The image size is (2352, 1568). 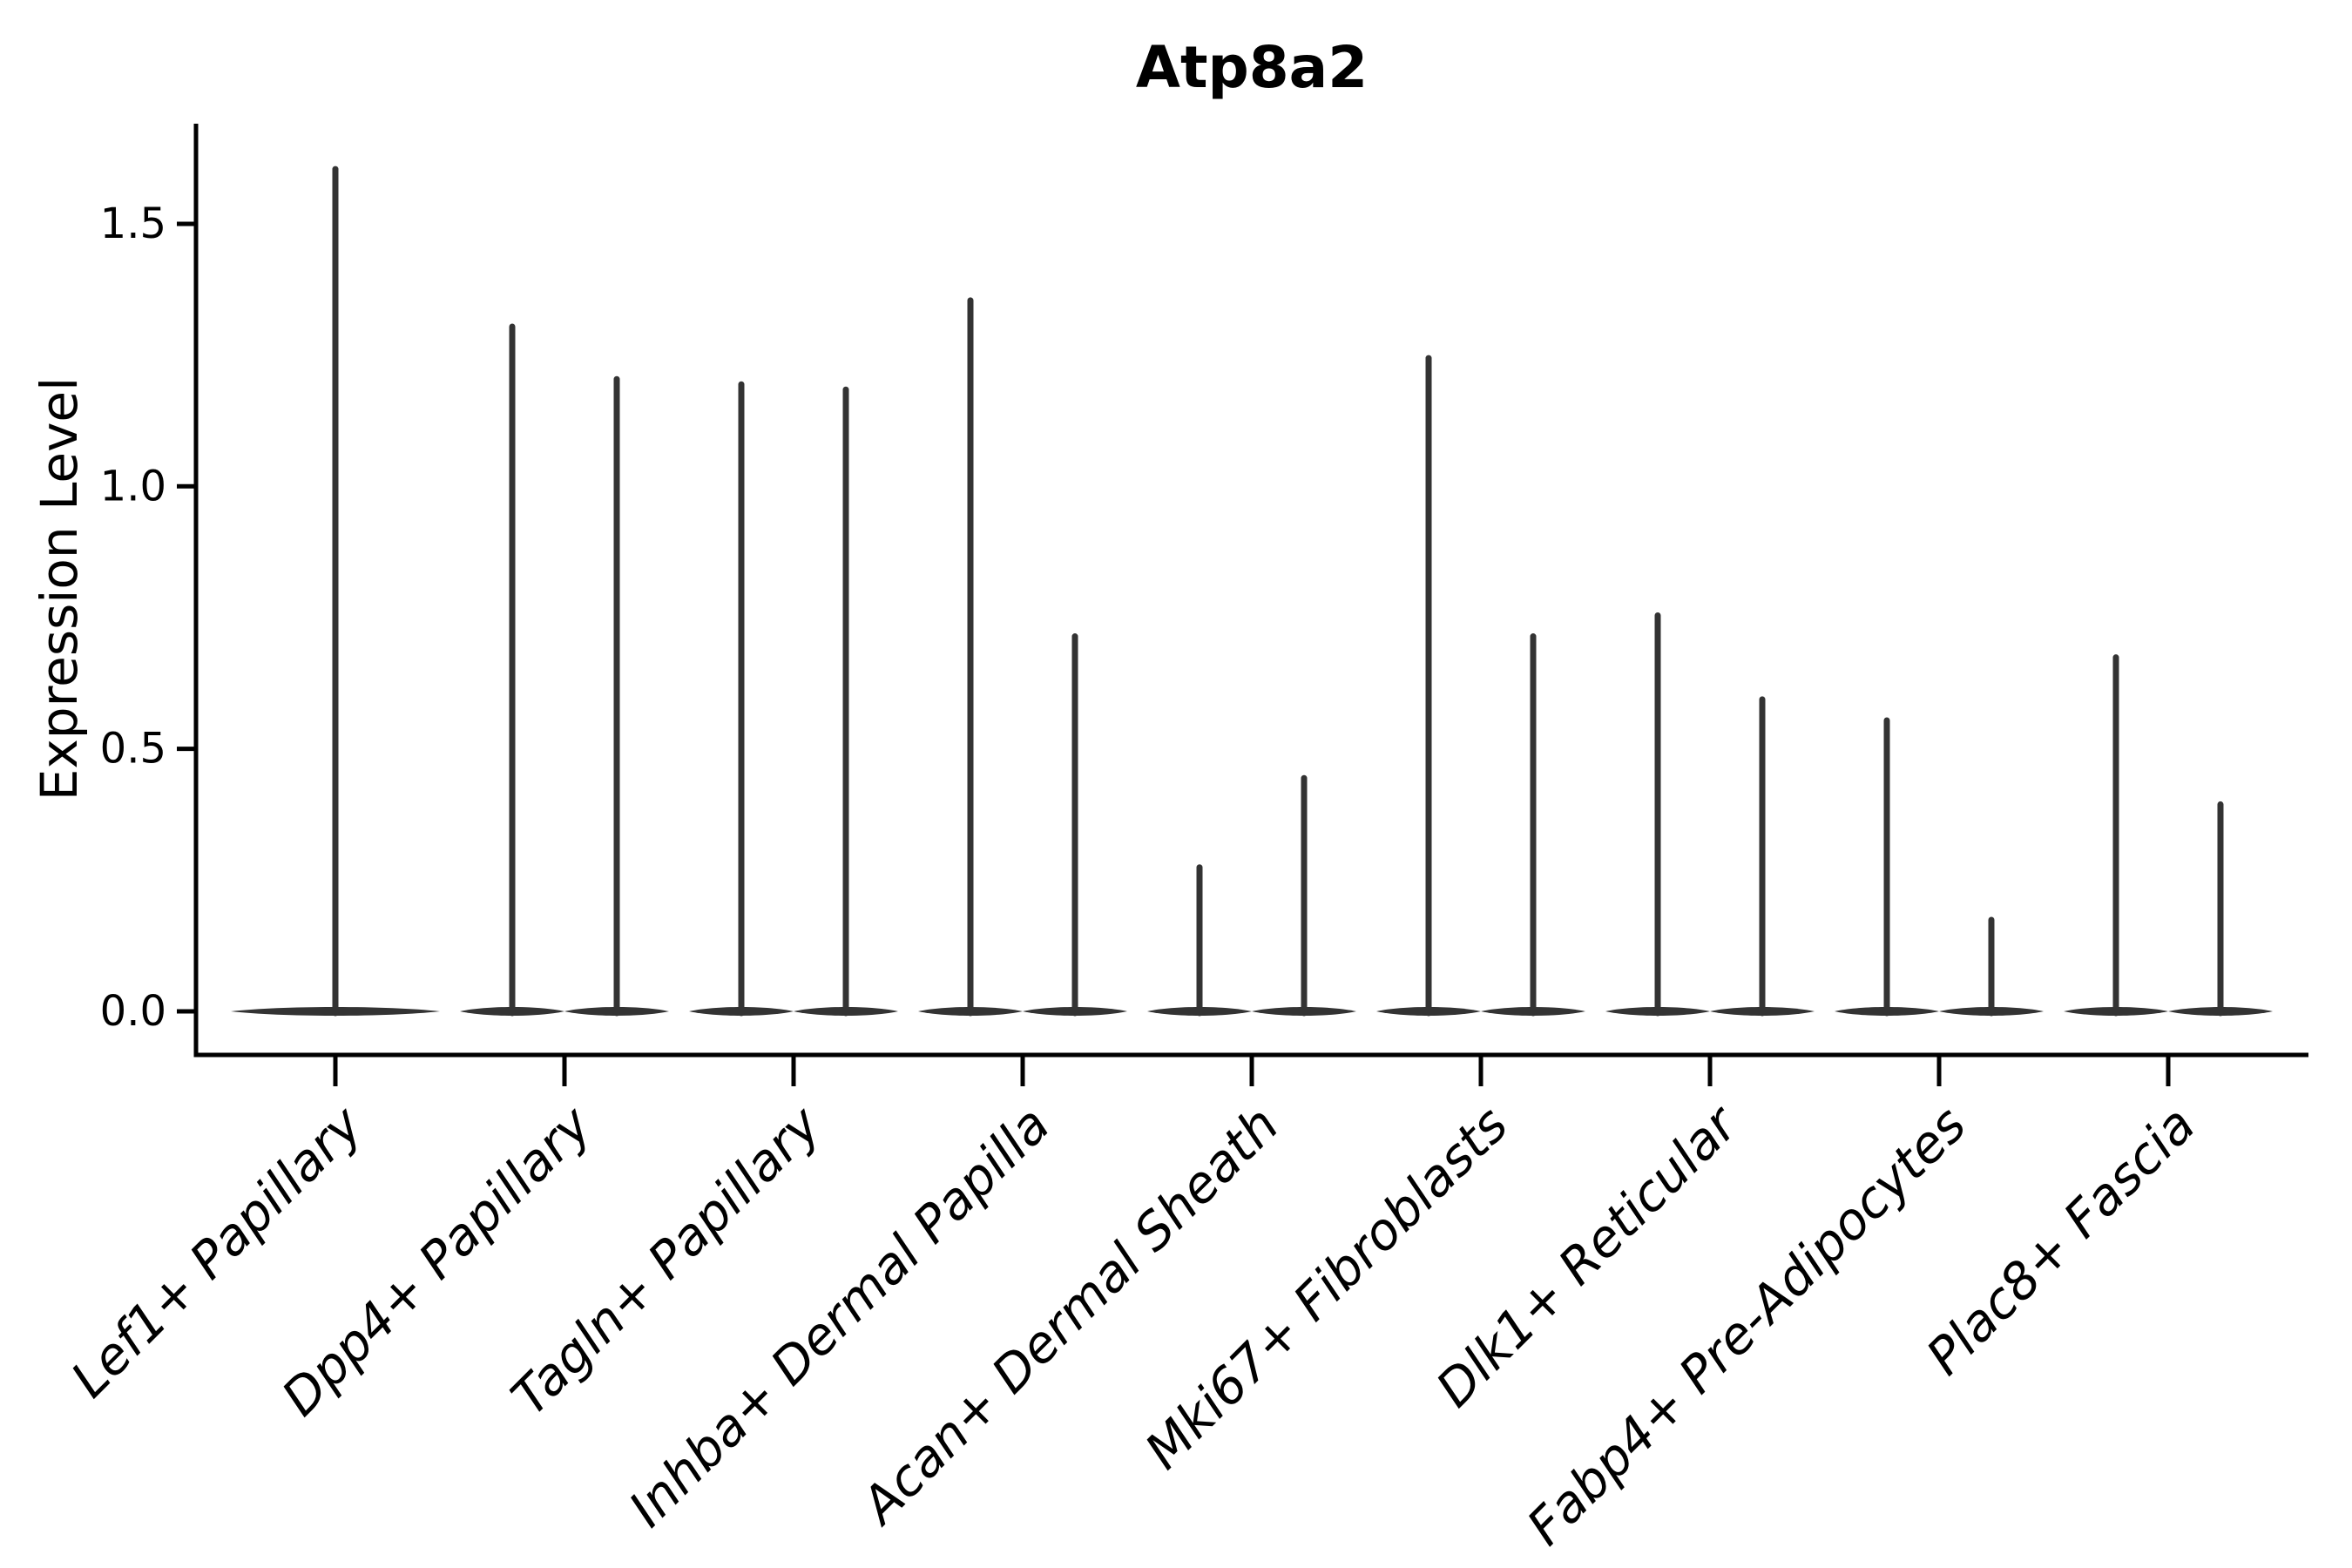 I want to click on x-category-label: Inhba+ Dermal Papilla, so click(x=839, y=1316).